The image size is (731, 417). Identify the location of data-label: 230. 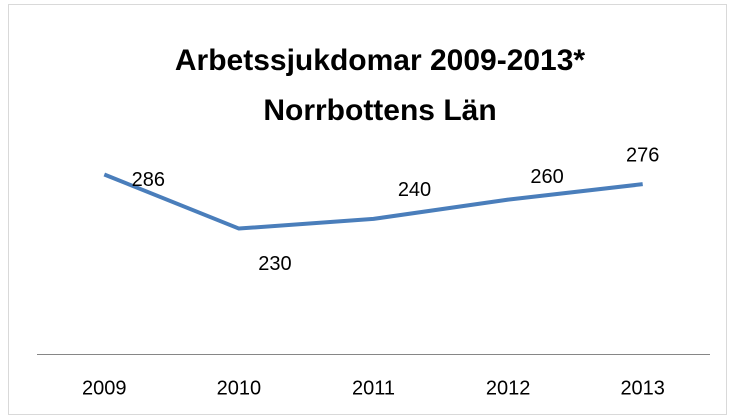
(274, 264).